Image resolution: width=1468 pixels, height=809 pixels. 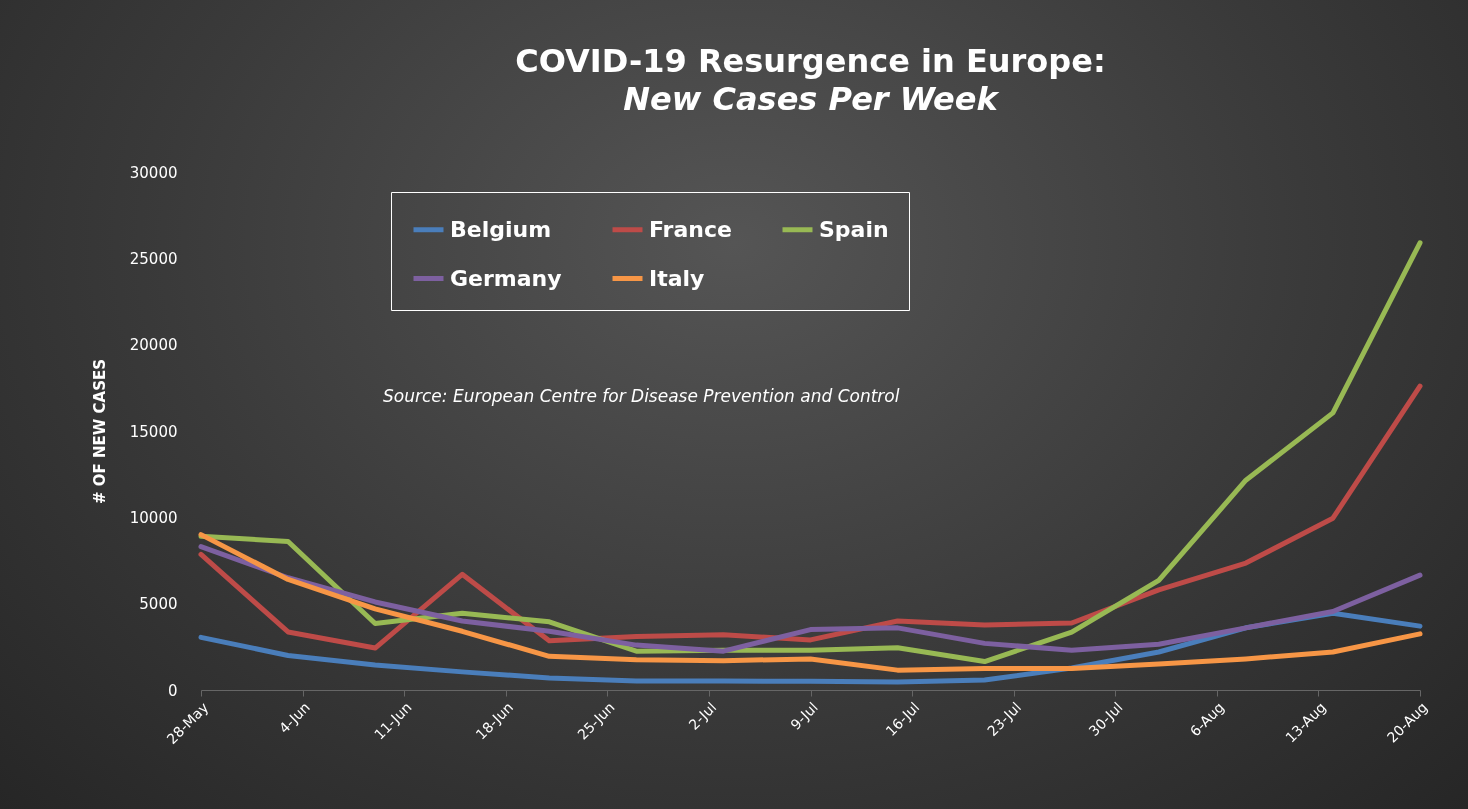 I want to click on legend-label: Spain, so click(x=854, y=229).